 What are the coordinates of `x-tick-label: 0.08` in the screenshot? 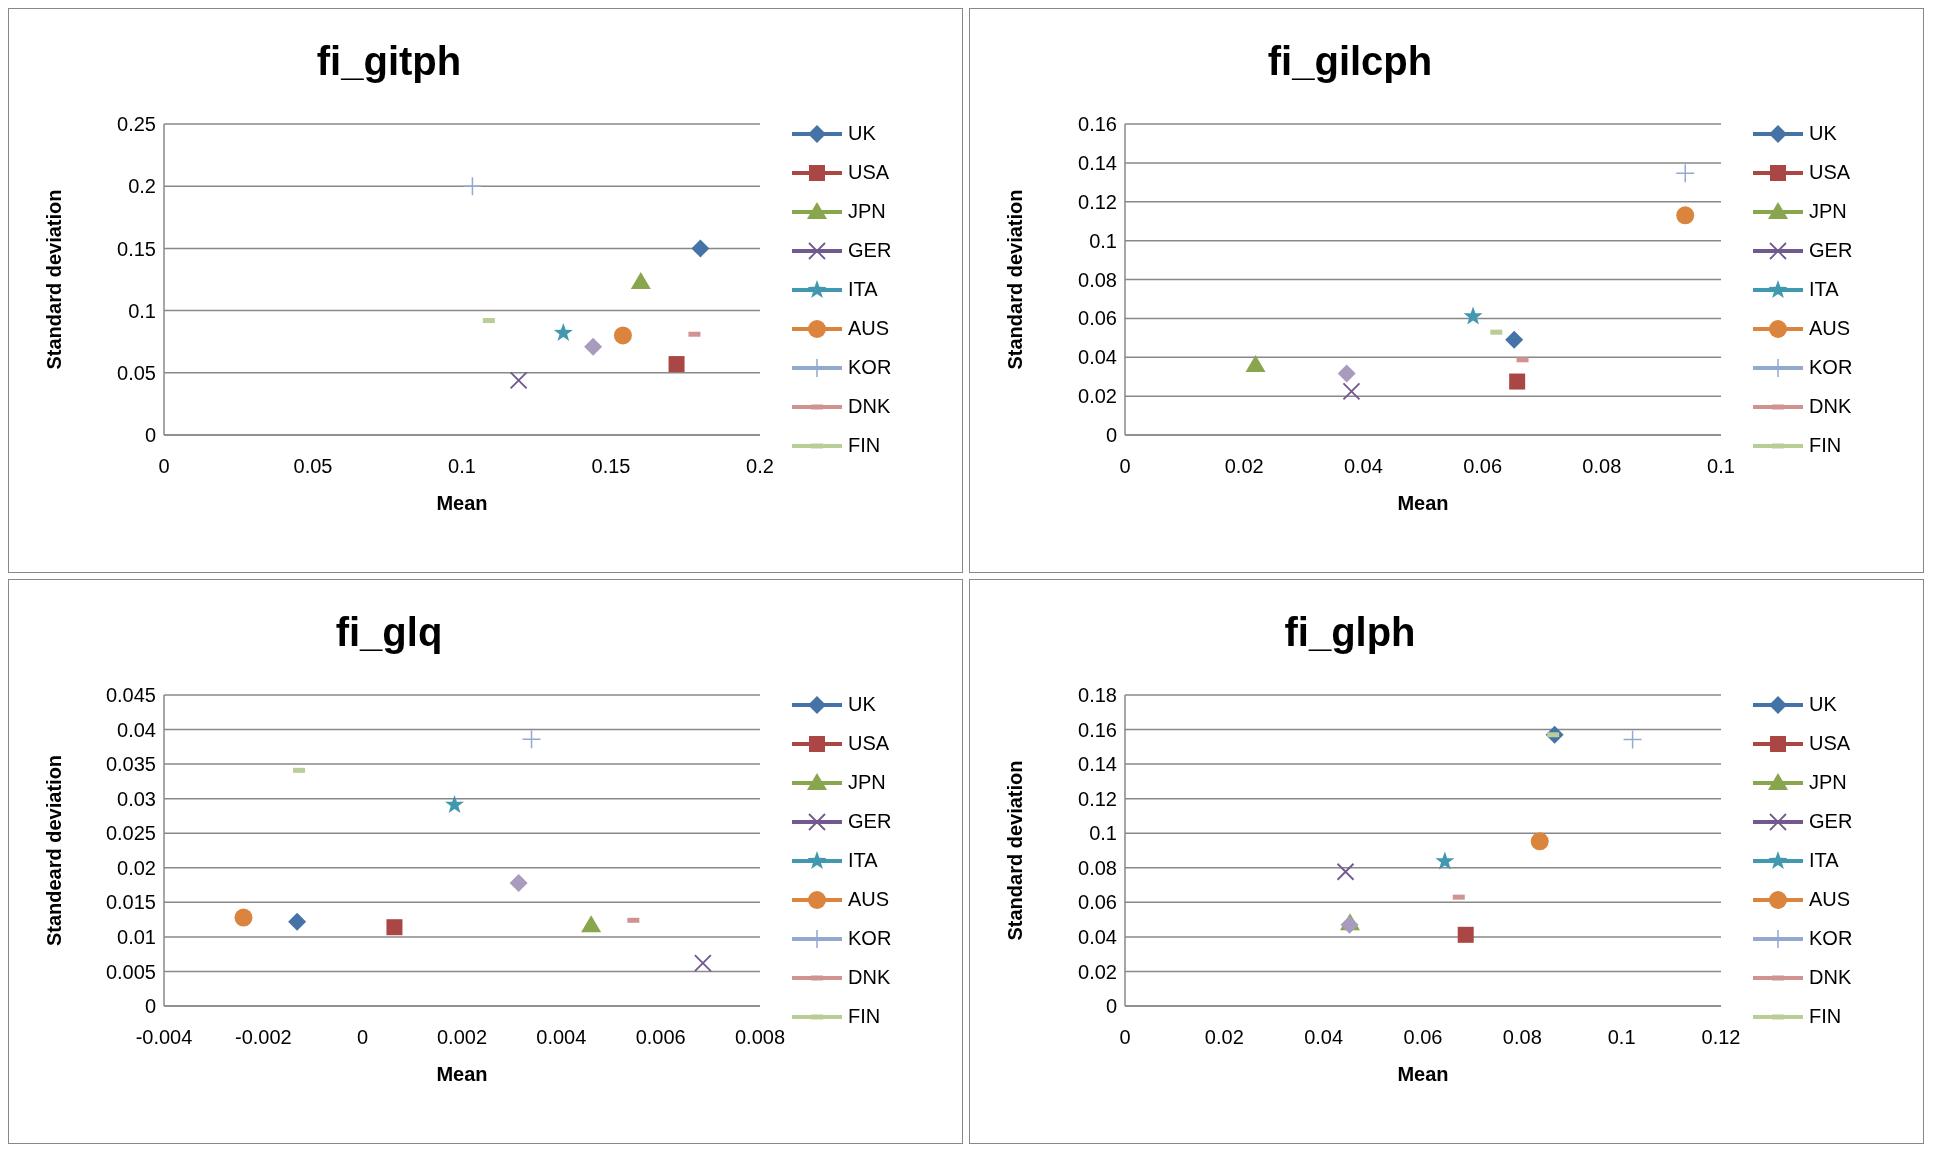 It's located at (1522, 1037).